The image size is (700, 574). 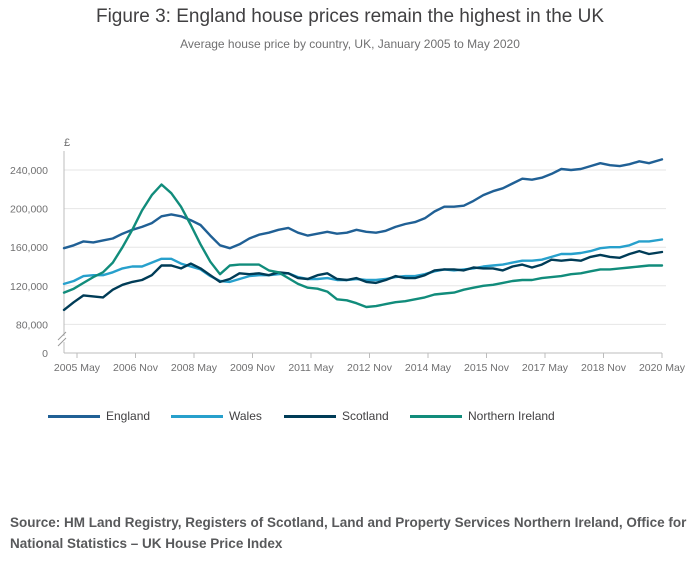 What do you see at coordinates (29, 210) in the screenshot?
I see `y-tick-label: 200,000` at bounding box center [29, 210].